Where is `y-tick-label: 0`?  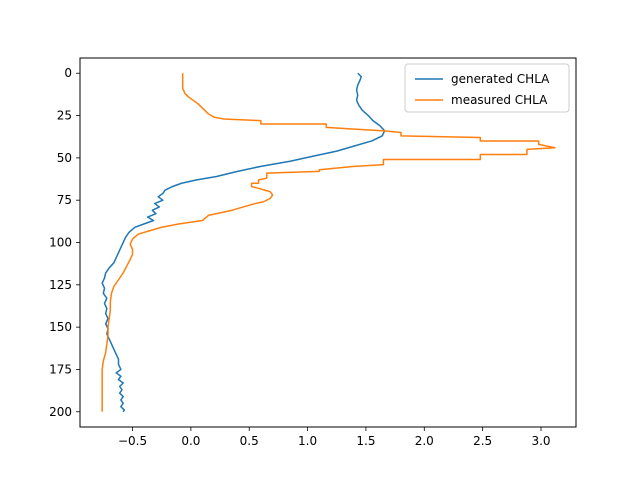 y-tick-label: 0 is located at coordinates (68, 73).